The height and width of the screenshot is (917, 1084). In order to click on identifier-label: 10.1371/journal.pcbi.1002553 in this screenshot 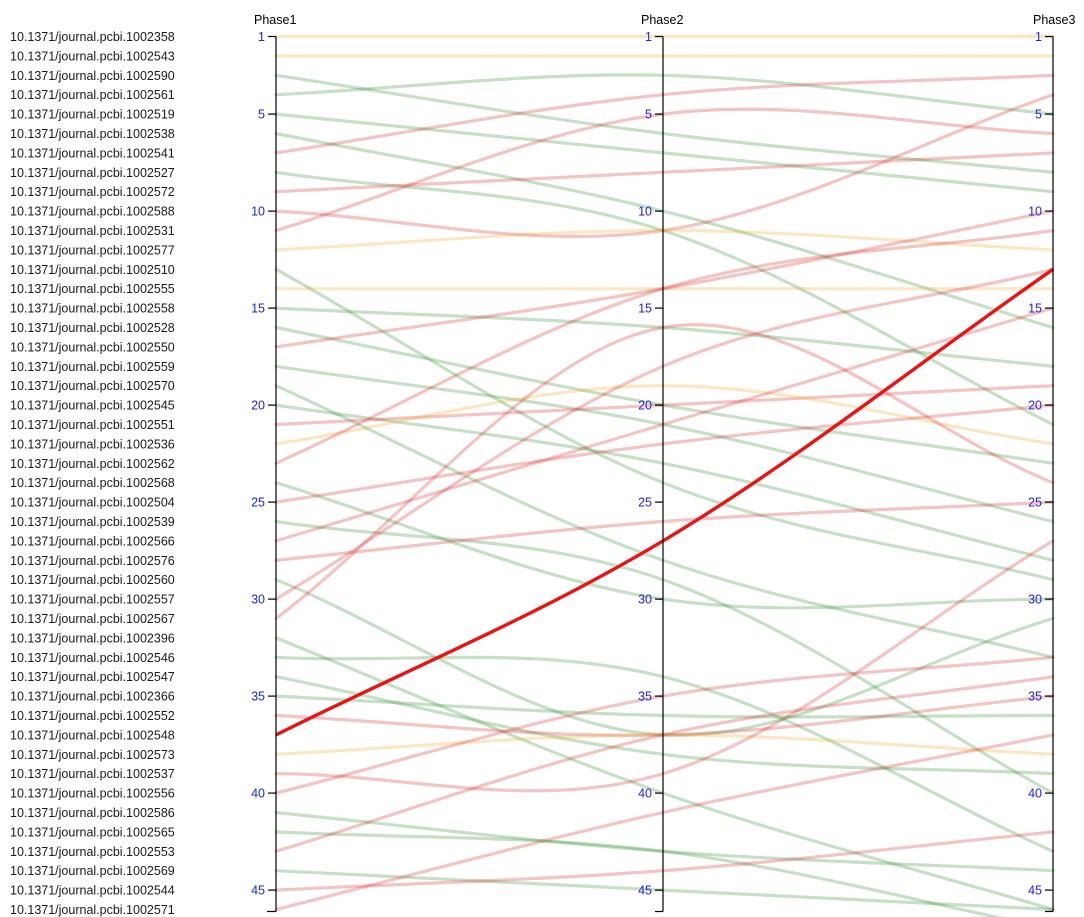, I will do `click(92, 852)`.